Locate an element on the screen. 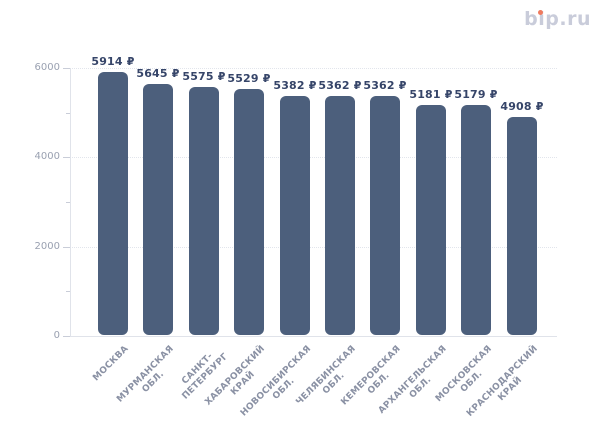 The width and height of the screenshot is (600, 427). bar-value-label: 5179 ₽ is located at coordinates (476, 94).